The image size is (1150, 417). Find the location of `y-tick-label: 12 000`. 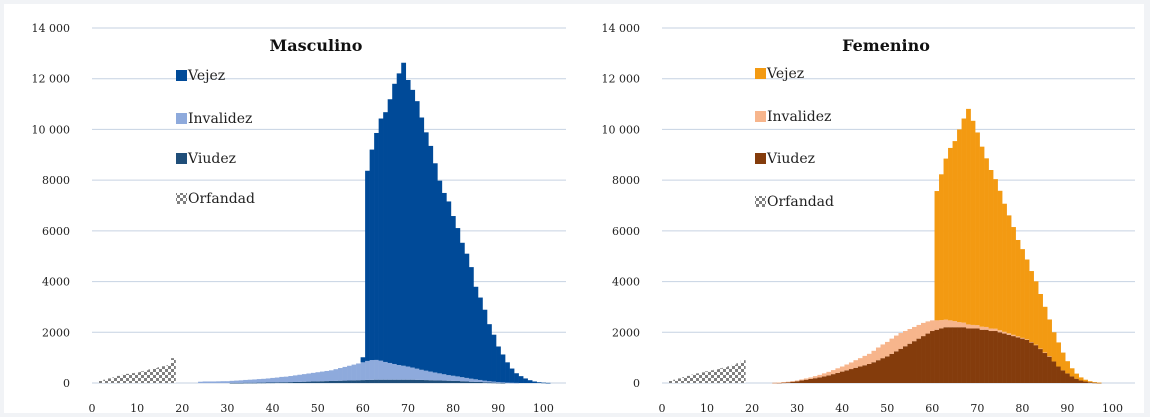

y-tick-label: 12 000 is located at coordinates (621, 79).